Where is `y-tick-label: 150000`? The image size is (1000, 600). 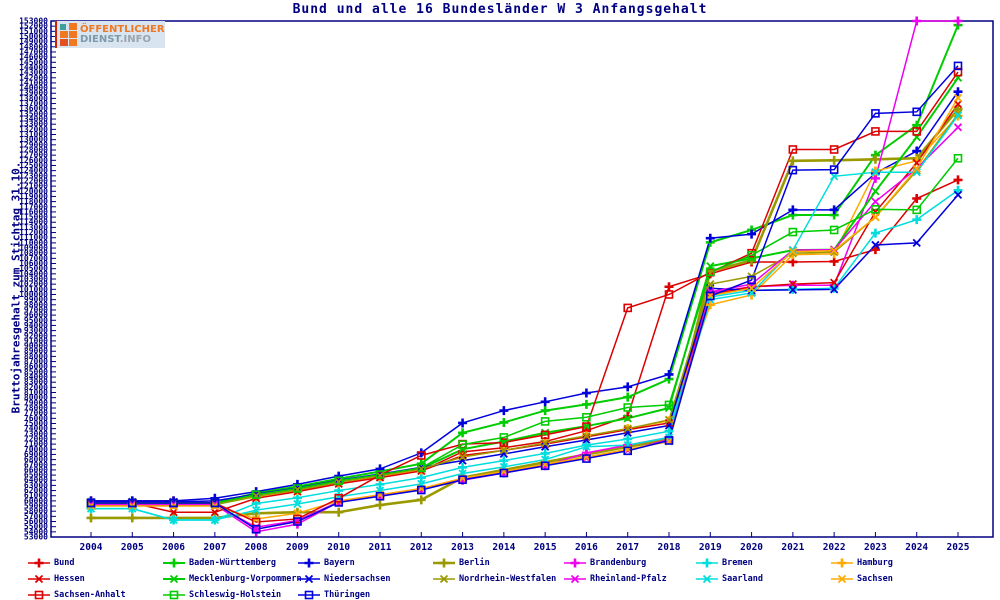
y-tick-label: 150000 is located at coordinates (33, 36).